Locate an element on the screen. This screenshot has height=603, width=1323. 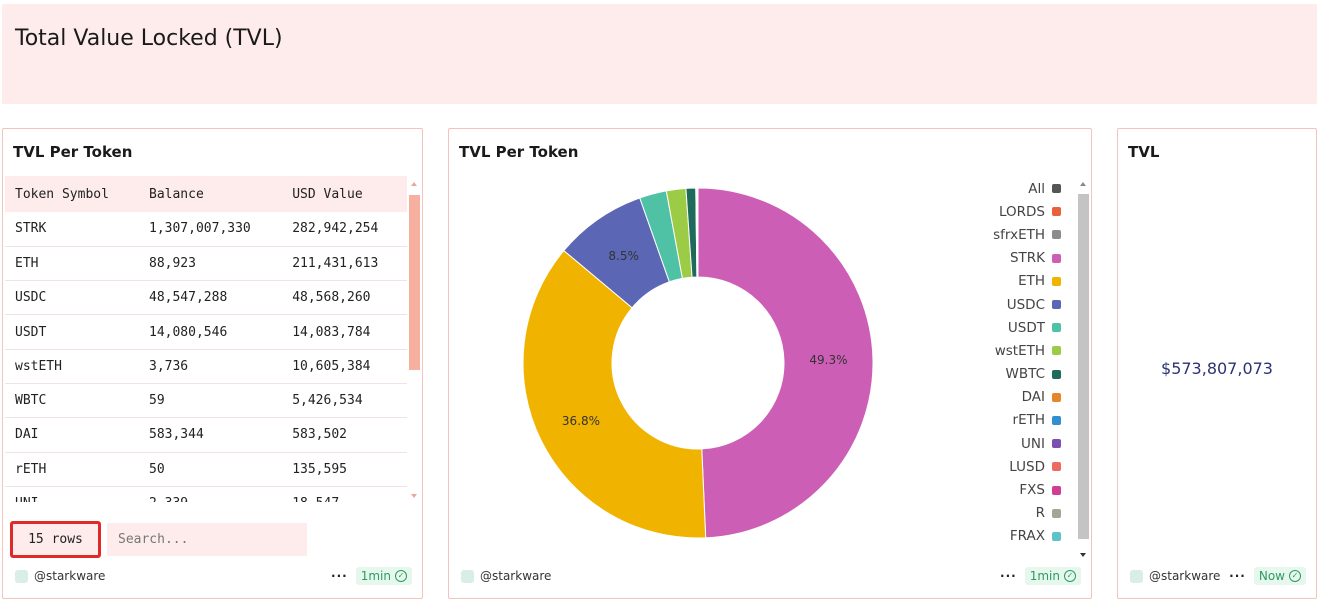
pie-slice-other is located at coordinates (697, 232).